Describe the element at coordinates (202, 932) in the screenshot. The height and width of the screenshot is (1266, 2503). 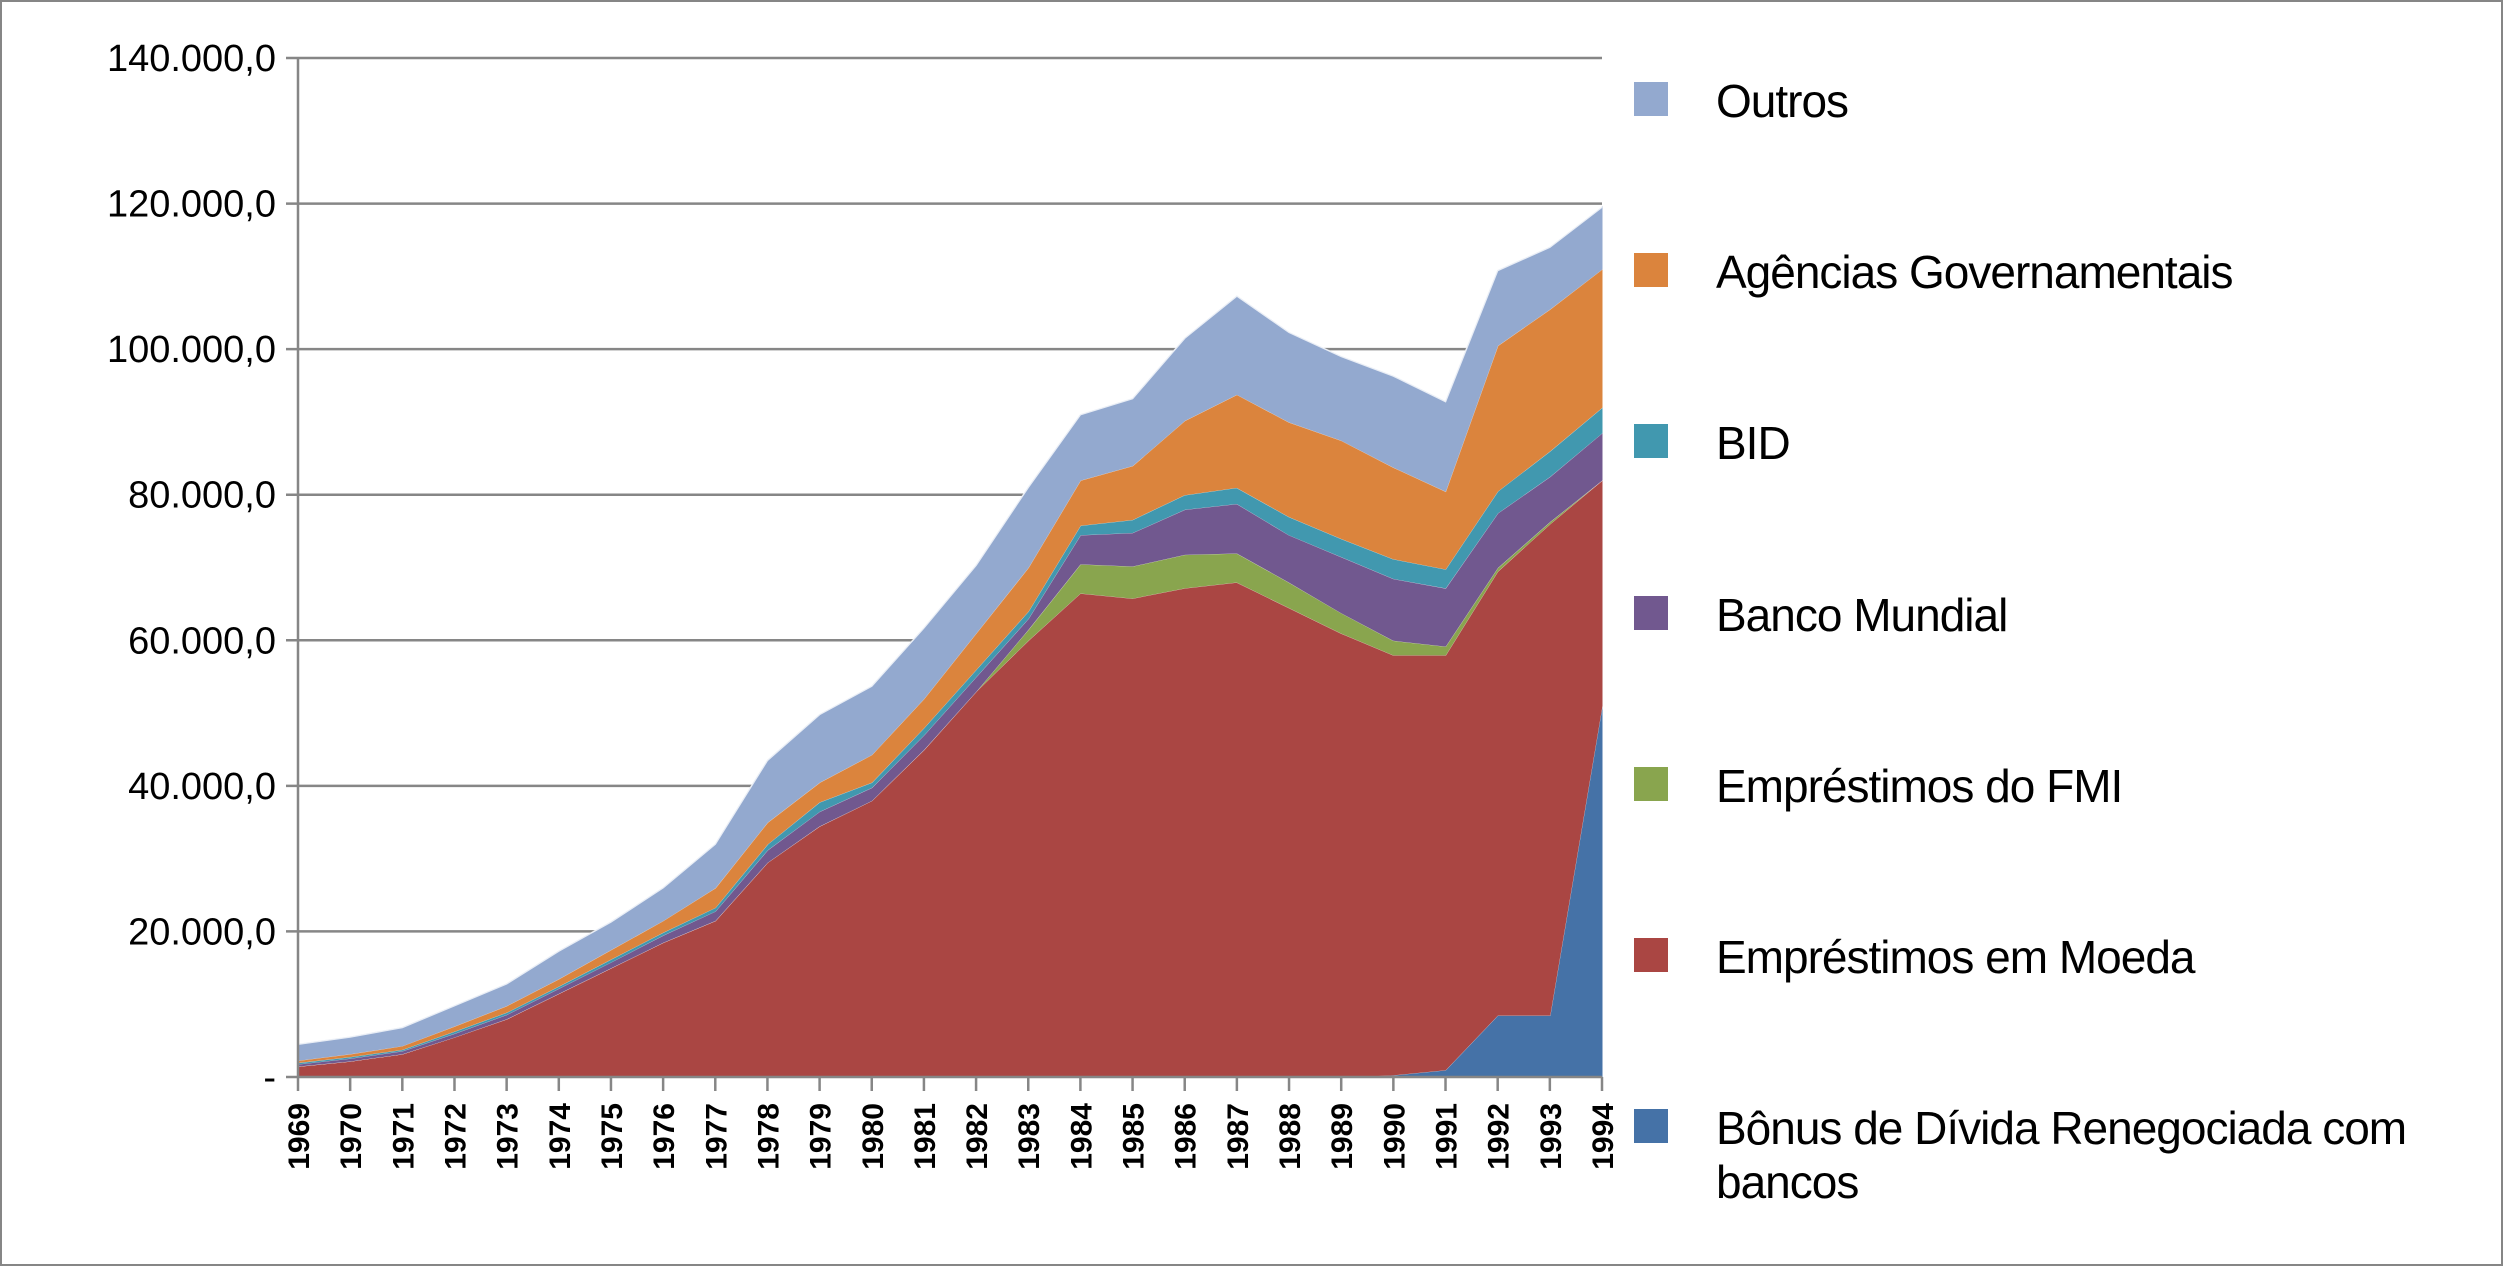
I see `y-tick-label: 20.000,0` at that location.